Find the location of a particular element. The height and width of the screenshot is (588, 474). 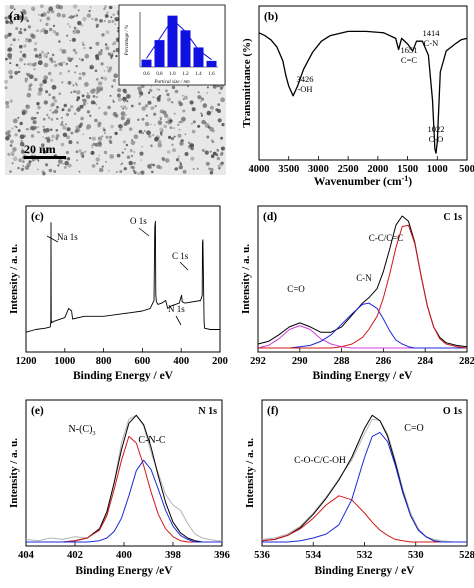

x-tick-label: 600 is located at coordinates (143, 361).